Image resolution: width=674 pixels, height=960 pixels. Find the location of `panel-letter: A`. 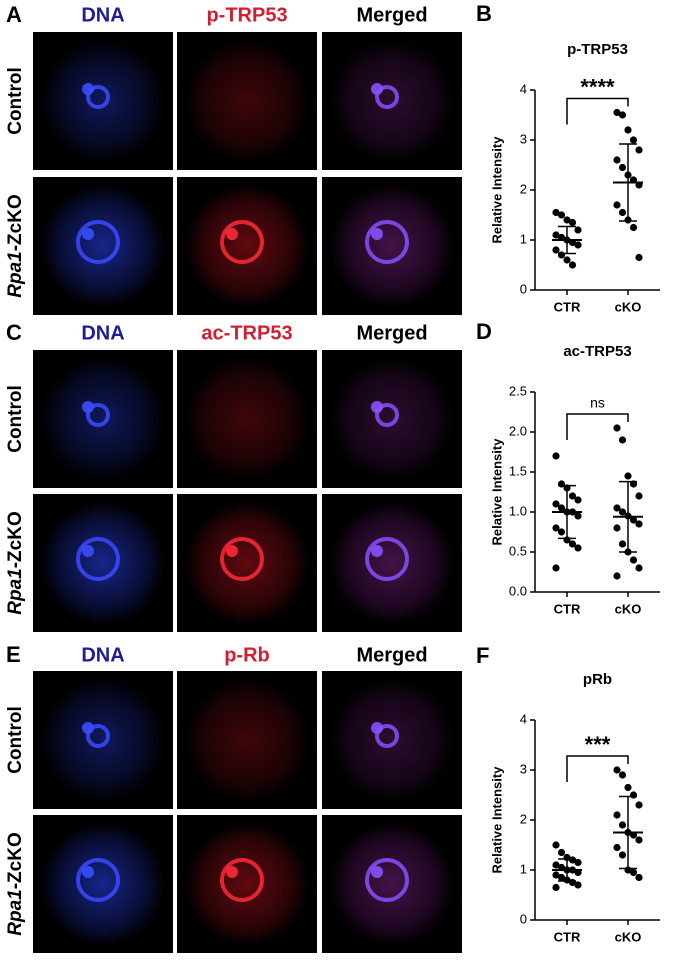

panel-letter: A is located at coordinates (14, 14).